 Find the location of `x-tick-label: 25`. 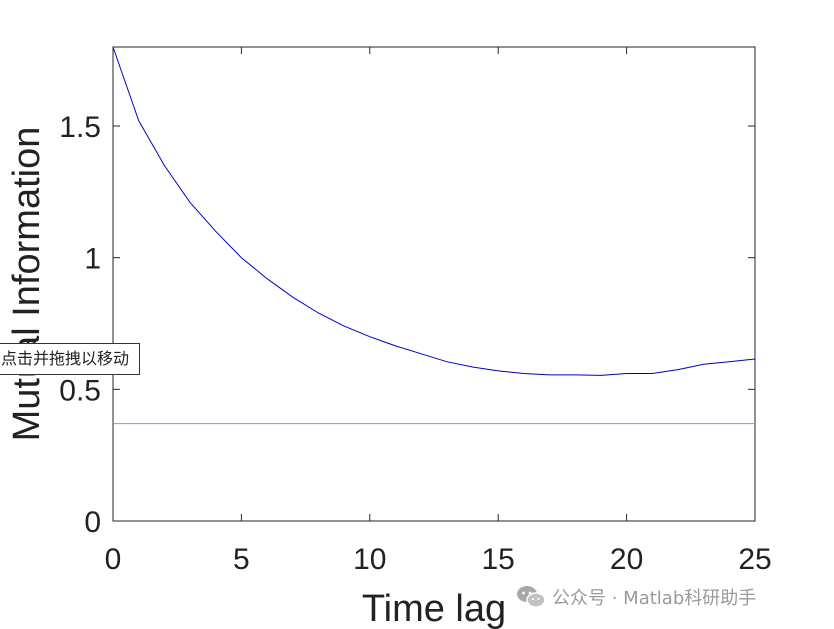

x-tick-label: 25 is located at coordinates (754, 559).